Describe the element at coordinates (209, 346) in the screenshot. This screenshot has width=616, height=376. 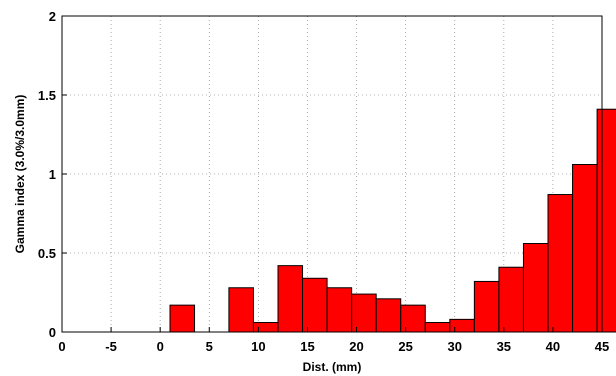
I see `x-tick-label-3: 5` at that location.